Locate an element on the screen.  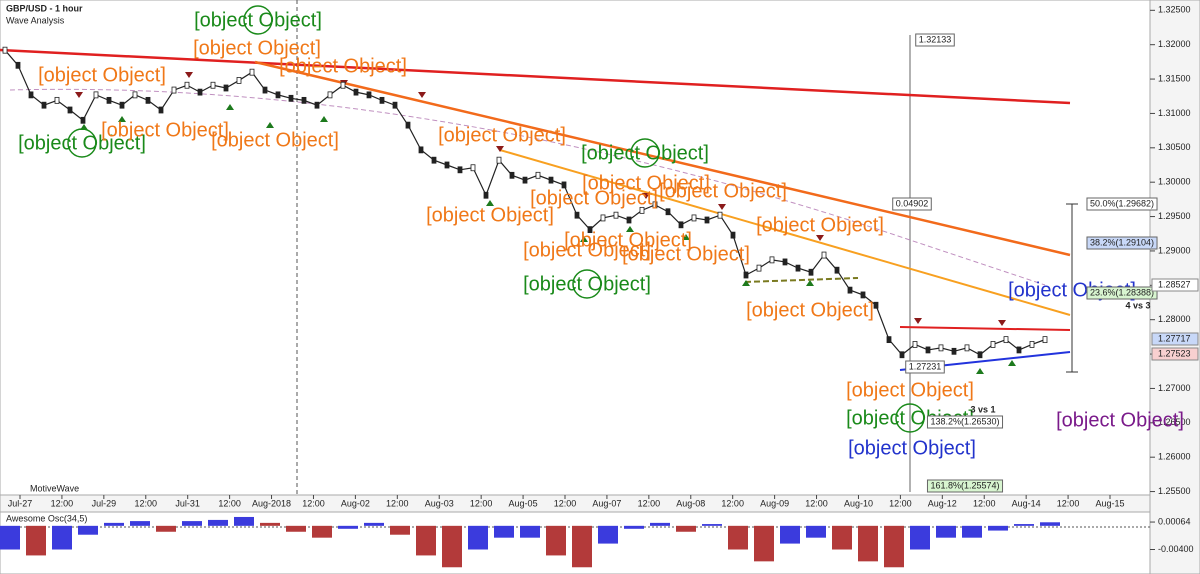
chart-title: GBP/USD - 1 hour is located at coordinates (44, 8).